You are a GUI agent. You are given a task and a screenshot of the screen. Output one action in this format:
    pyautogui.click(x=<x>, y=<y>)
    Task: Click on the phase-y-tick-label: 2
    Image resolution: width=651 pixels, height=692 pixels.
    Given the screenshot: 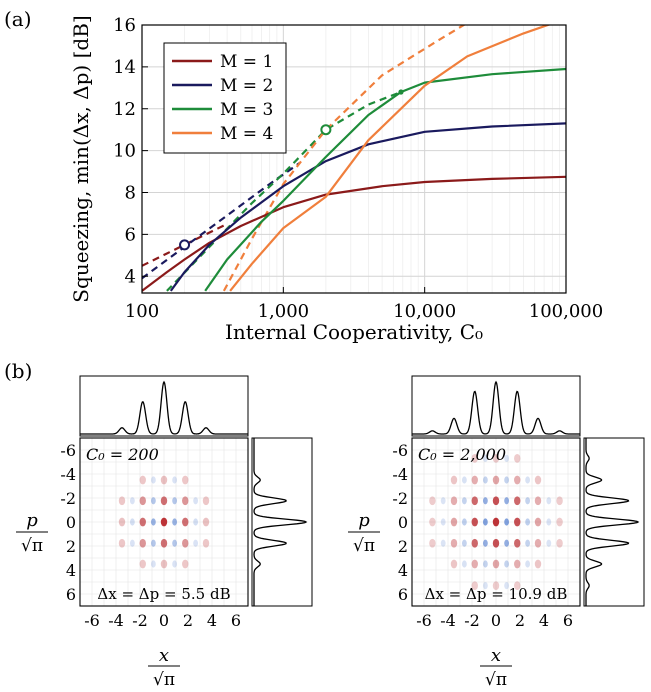 What is the action you would take?
    pyautogui.click(x=71, y=546)
    